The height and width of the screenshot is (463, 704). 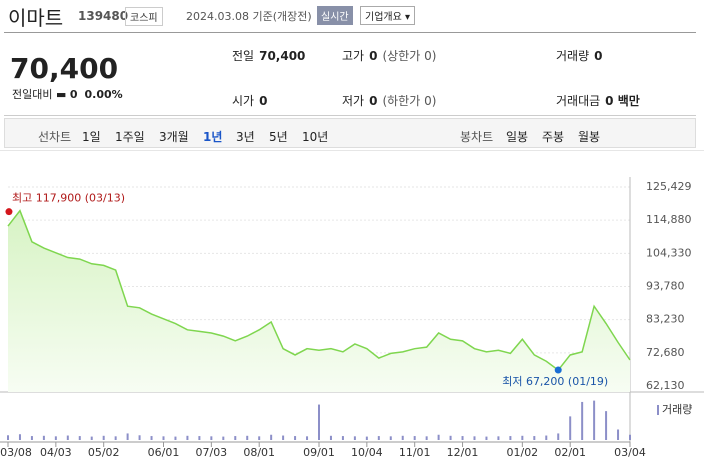 I want to click on x-tick-label: 08/01, so click(x=259, y=452).